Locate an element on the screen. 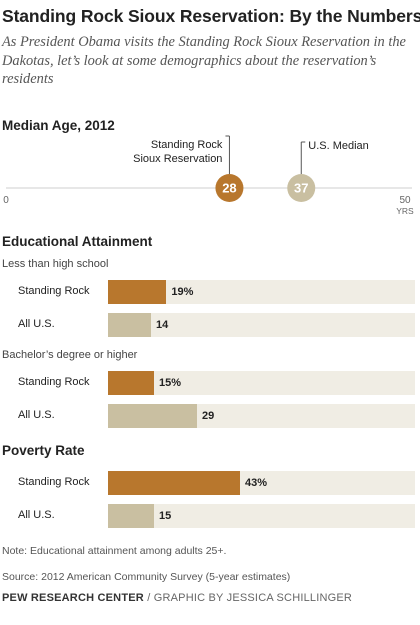  bar-value: 19% is located at coordinates (182, 292).